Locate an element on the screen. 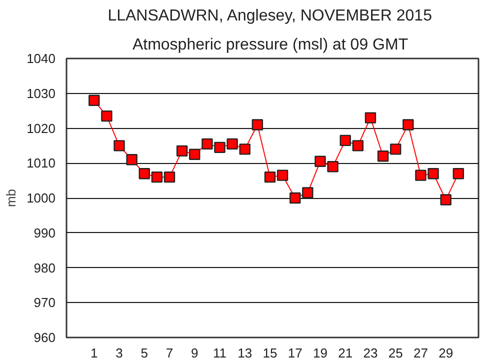 Image resolution: width=492 pixels, height=363 pixels. x-tick-label: 1 is located at coordinates (94, 353).